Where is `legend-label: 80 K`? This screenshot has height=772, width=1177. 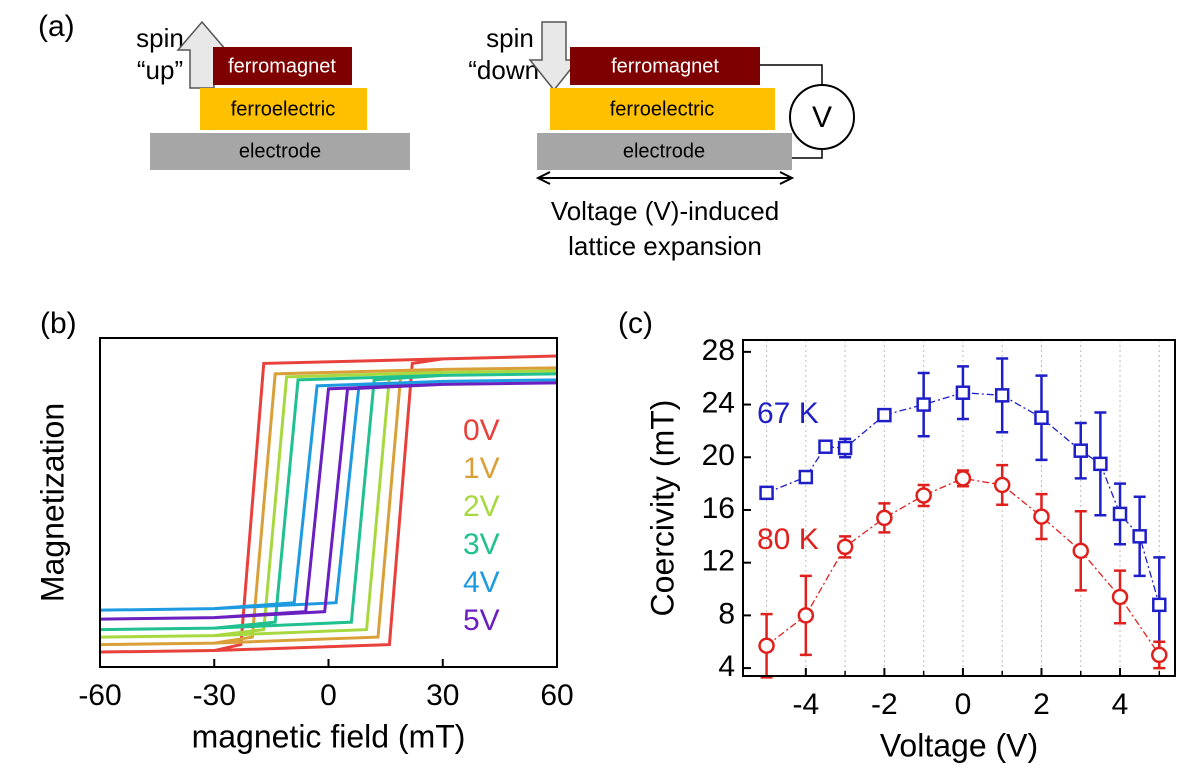
legend-label: 80 K is located at coordinates (788, 539).